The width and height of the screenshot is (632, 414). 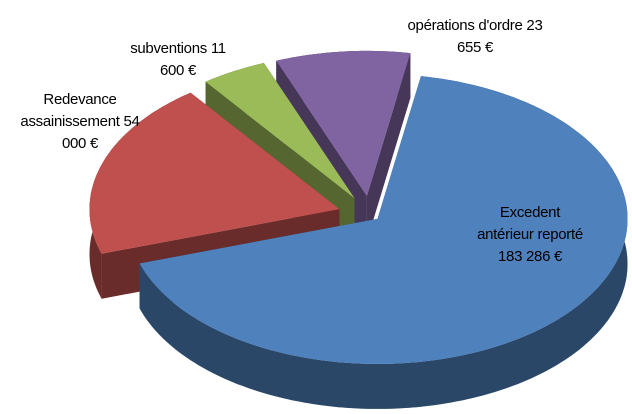 I want to click on category-label: subventions, so click(x=168, y=48).